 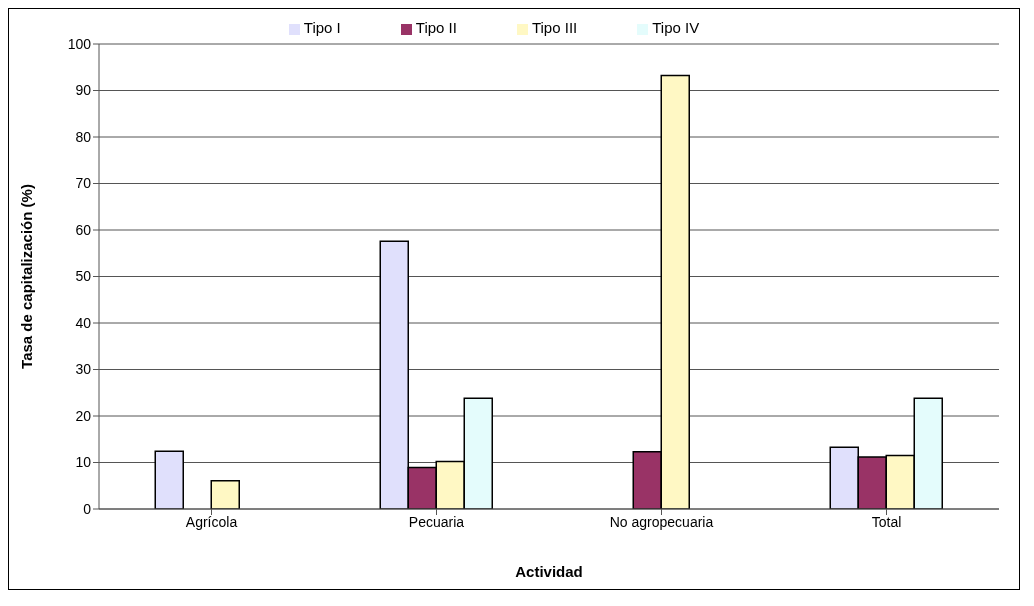 I want to click on y-tick-label: 50, so click(x=83, y=276).